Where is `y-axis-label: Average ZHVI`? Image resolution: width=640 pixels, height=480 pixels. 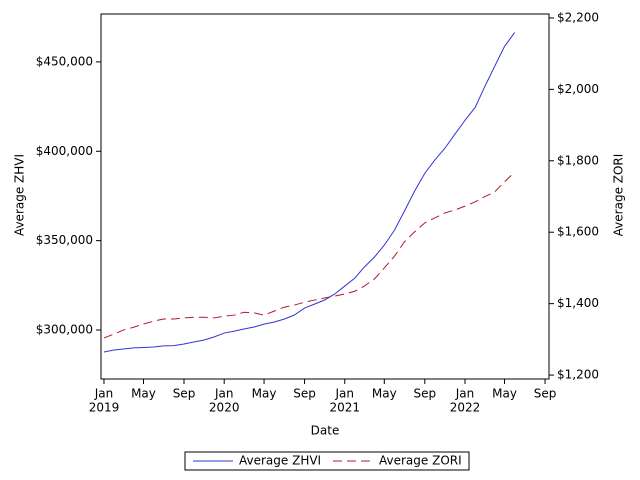
y-axis-label: Average ZHVI is located at coordinates (20, 195).